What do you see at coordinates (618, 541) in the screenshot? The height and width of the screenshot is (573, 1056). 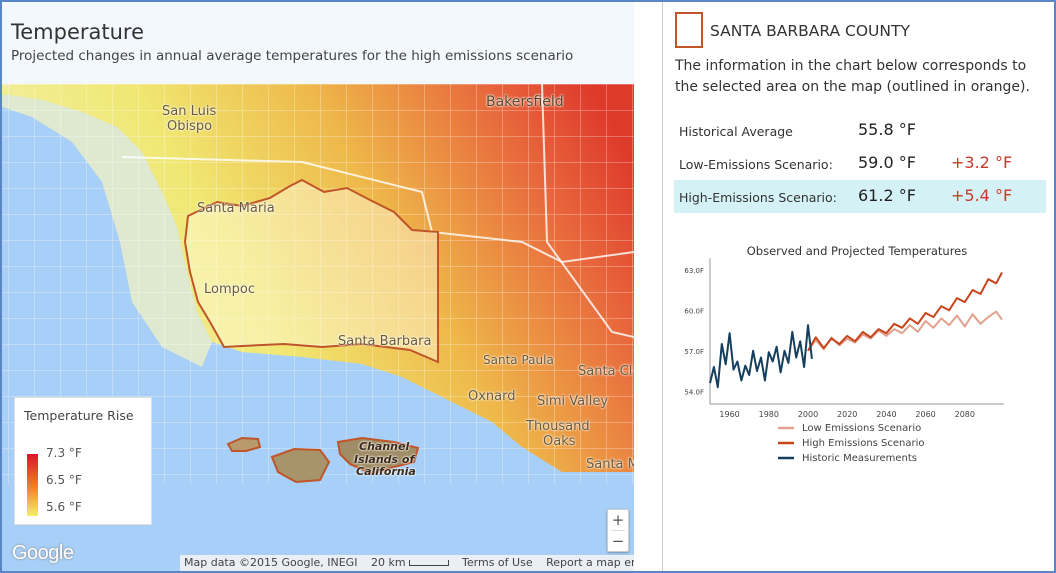 I see `zoom-out-button: −` at bounding box center [618, 541].